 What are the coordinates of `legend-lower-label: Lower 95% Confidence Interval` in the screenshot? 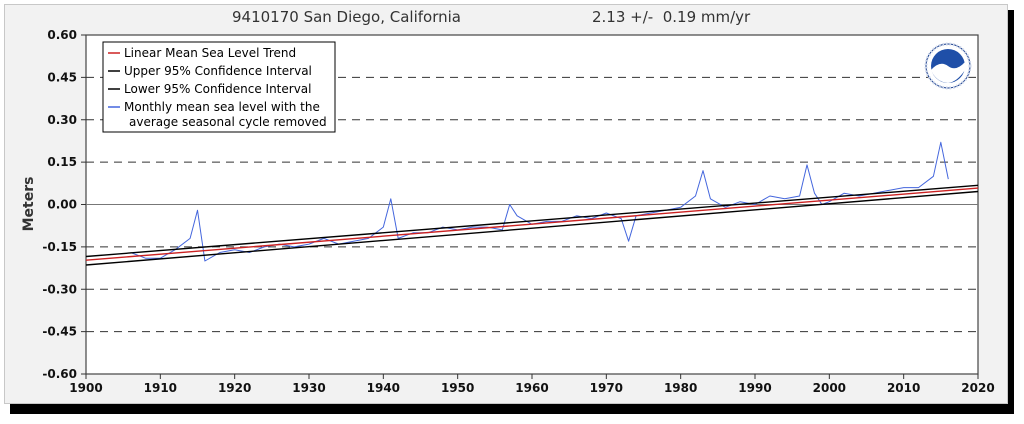 It's located at (218, 89).